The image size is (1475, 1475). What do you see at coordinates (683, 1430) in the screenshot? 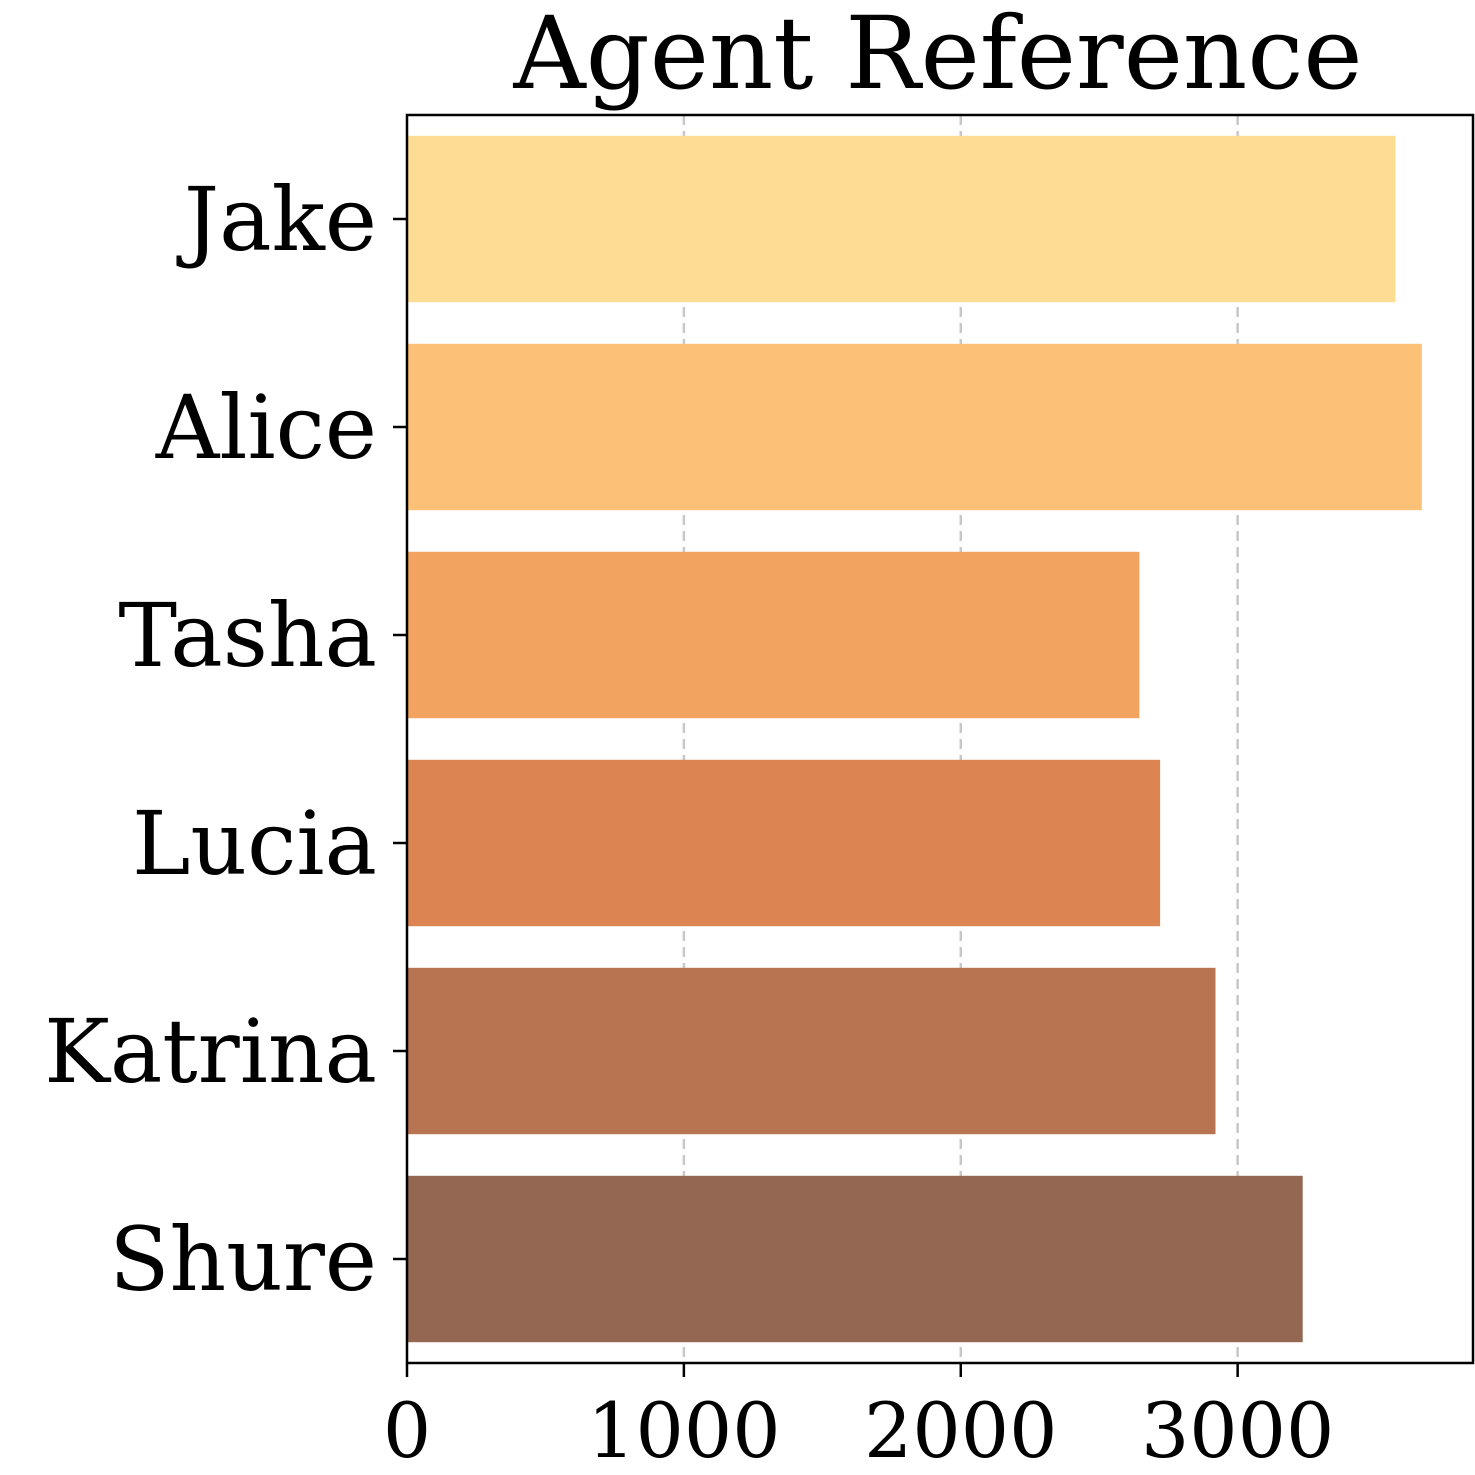
I see `x-tick-label: 1000` at bounding box center [683, 1430].